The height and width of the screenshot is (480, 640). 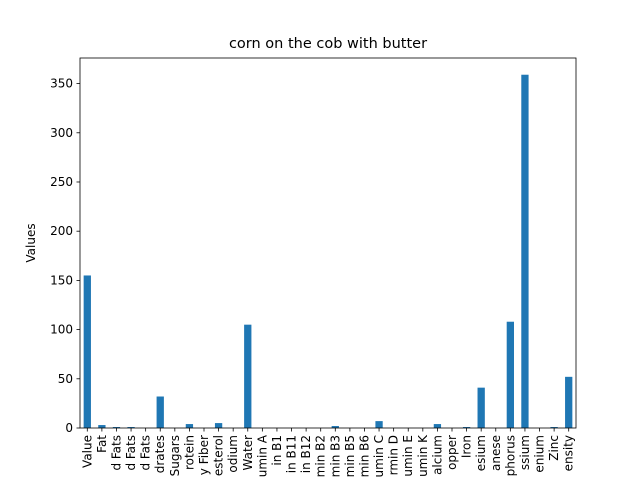 What do you see at coordinates (496, 453) in the screenshot?
I see `x-tick-label: anese` at bounding box center [496, 453].